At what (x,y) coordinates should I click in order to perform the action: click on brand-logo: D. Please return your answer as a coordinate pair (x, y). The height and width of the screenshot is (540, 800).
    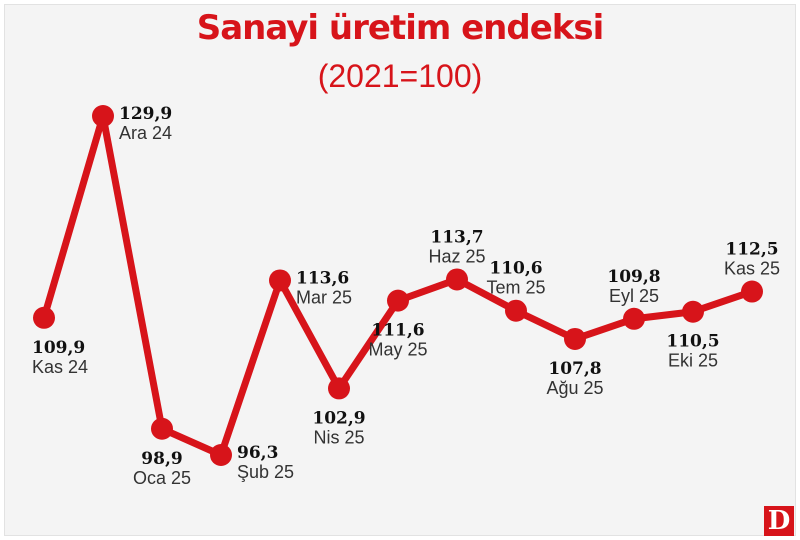
    Looking at the image, I should click on (779, 521).